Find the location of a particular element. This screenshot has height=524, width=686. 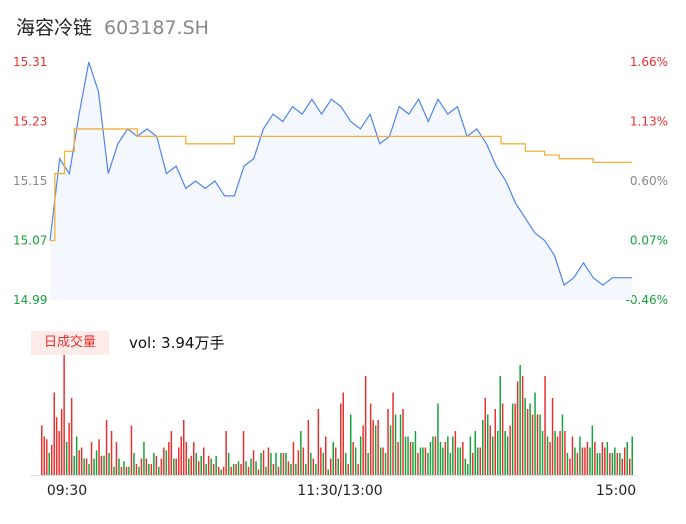

y-tick-right: 0.60% is located at coordinates (649, 181).